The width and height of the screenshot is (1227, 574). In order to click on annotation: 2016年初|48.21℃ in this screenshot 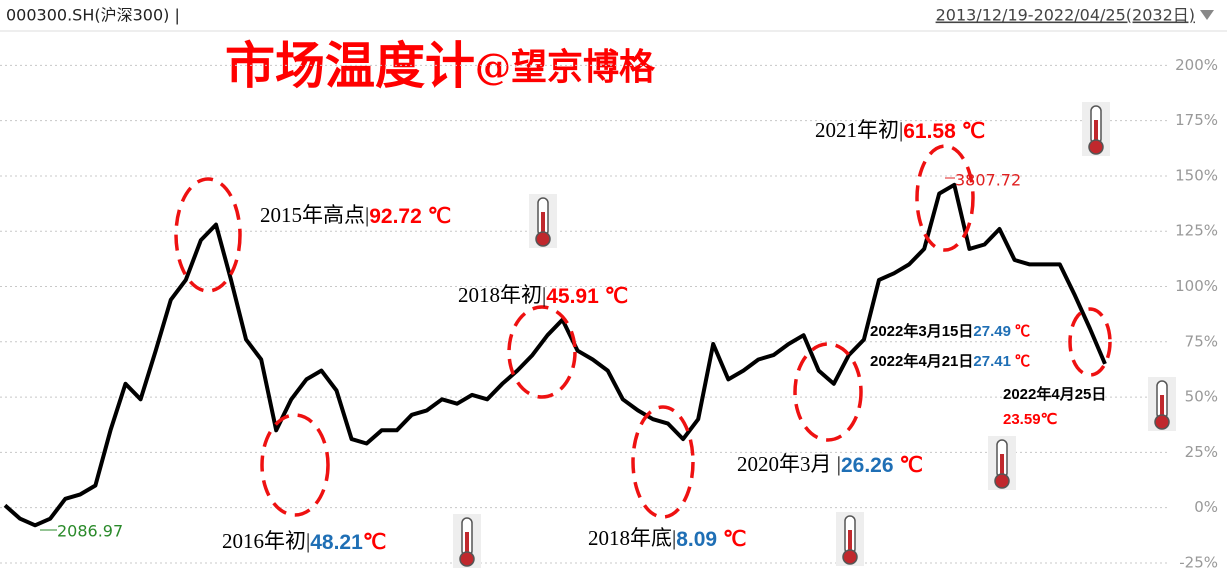, I will do `click(304, 541)`.